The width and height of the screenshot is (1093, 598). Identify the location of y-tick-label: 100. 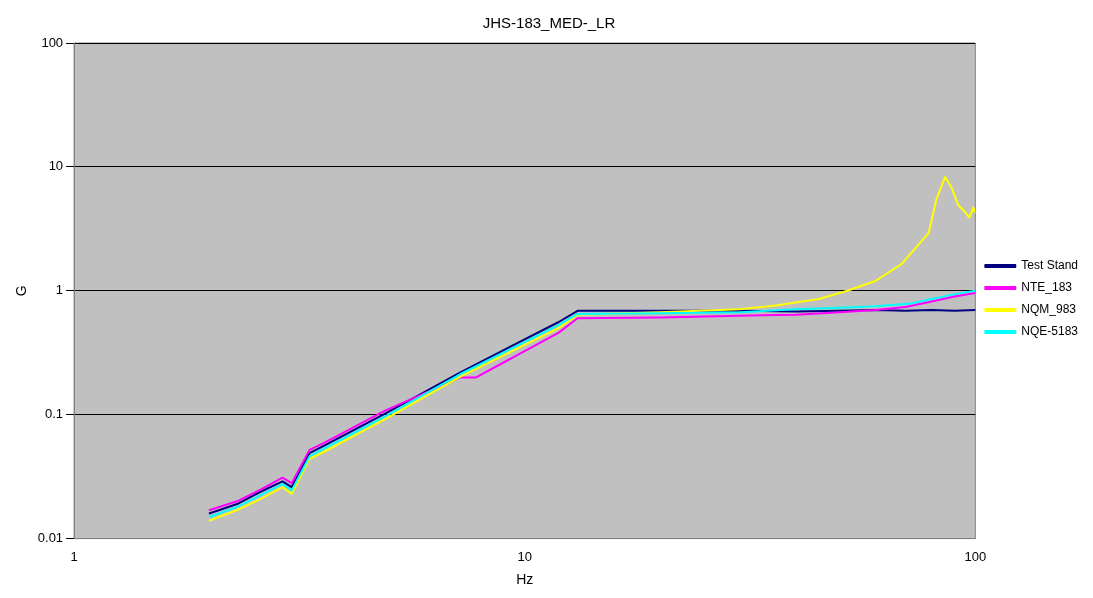
(52, 42).